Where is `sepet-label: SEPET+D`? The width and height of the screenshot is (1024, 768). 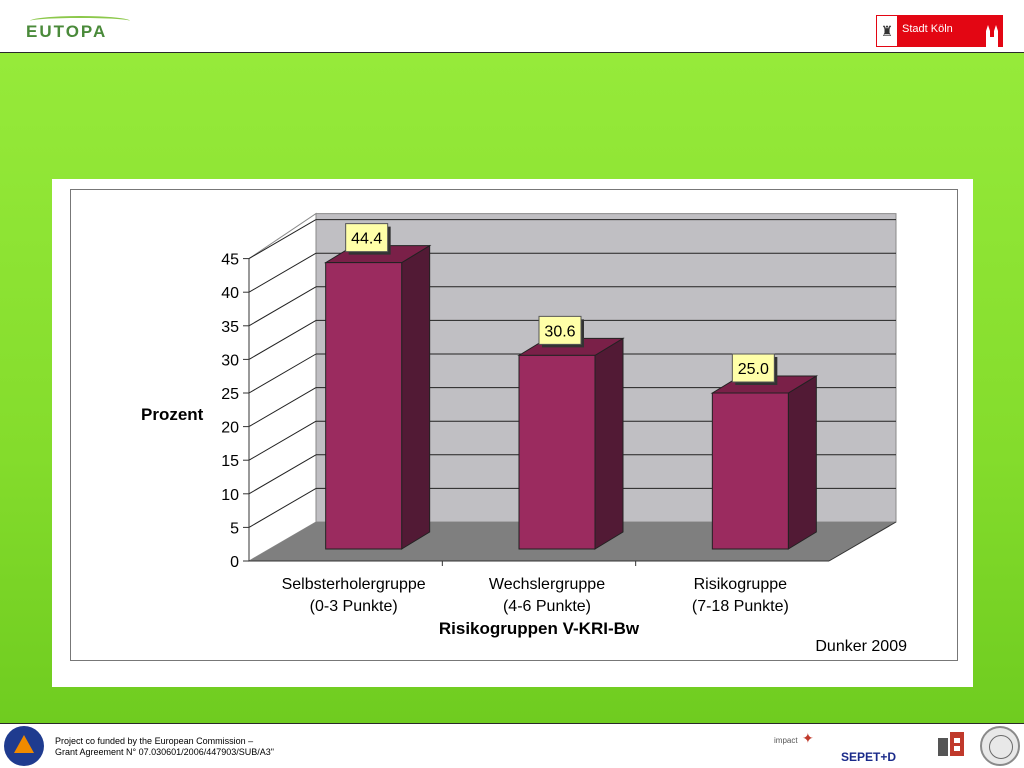
sepet-label: SEPET+D is located at coordinates (869, 757).